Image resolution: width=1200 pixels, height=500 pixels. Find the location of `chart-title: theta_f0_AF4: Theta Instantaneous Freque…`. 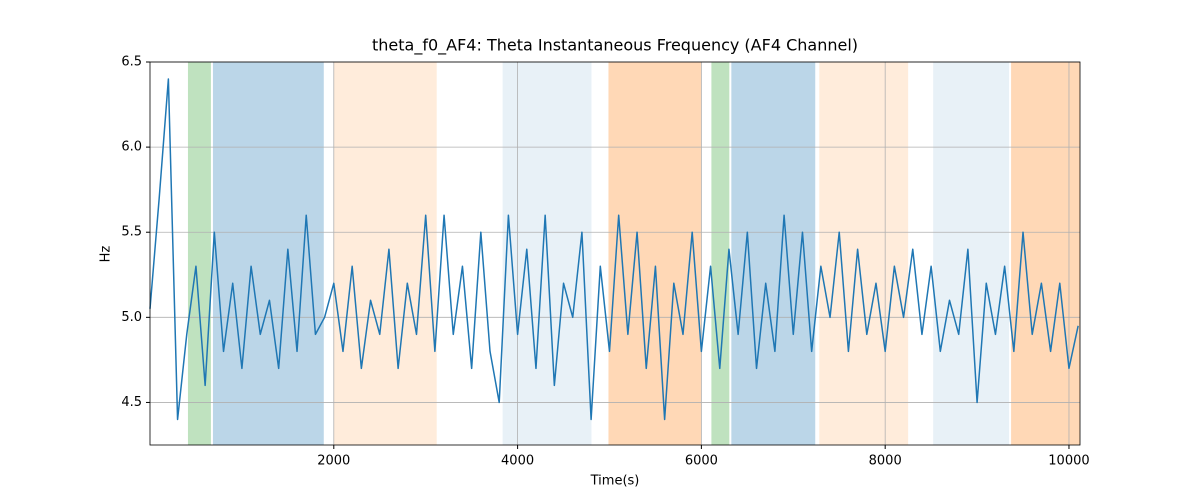

chart-title: theta_f0_AF4: Theta Instantaneous Freque… is located at coordinates (615, 46).